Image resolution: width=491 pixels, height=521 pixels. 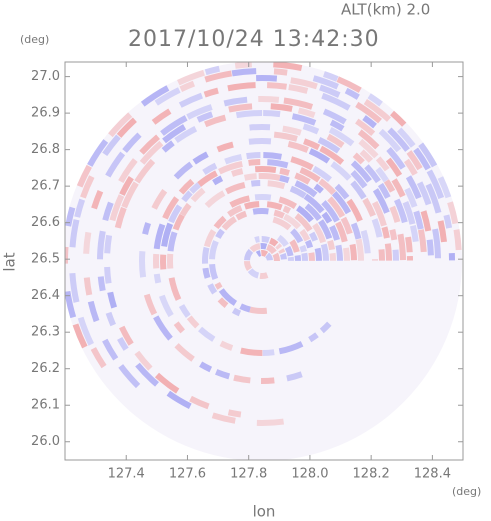 I want to click on x-tick-label: 128.4, so click(x=432, y=474).